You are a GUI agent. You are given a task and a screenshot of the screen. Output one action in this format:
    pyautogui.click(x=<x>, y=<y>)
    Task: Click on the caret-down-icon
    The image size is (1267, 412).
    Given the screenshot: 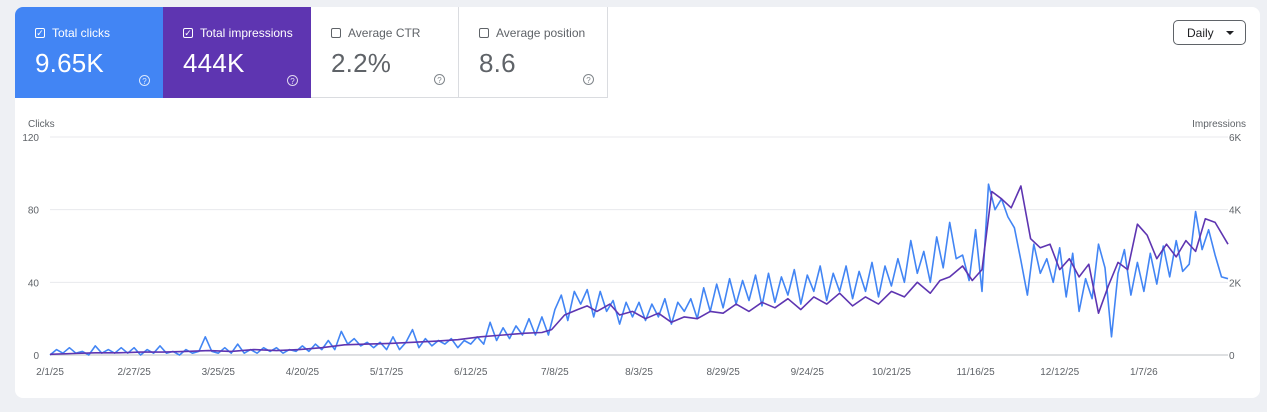 What is the action you would take?
    pyautogui.click(x=1230, y=33)
    